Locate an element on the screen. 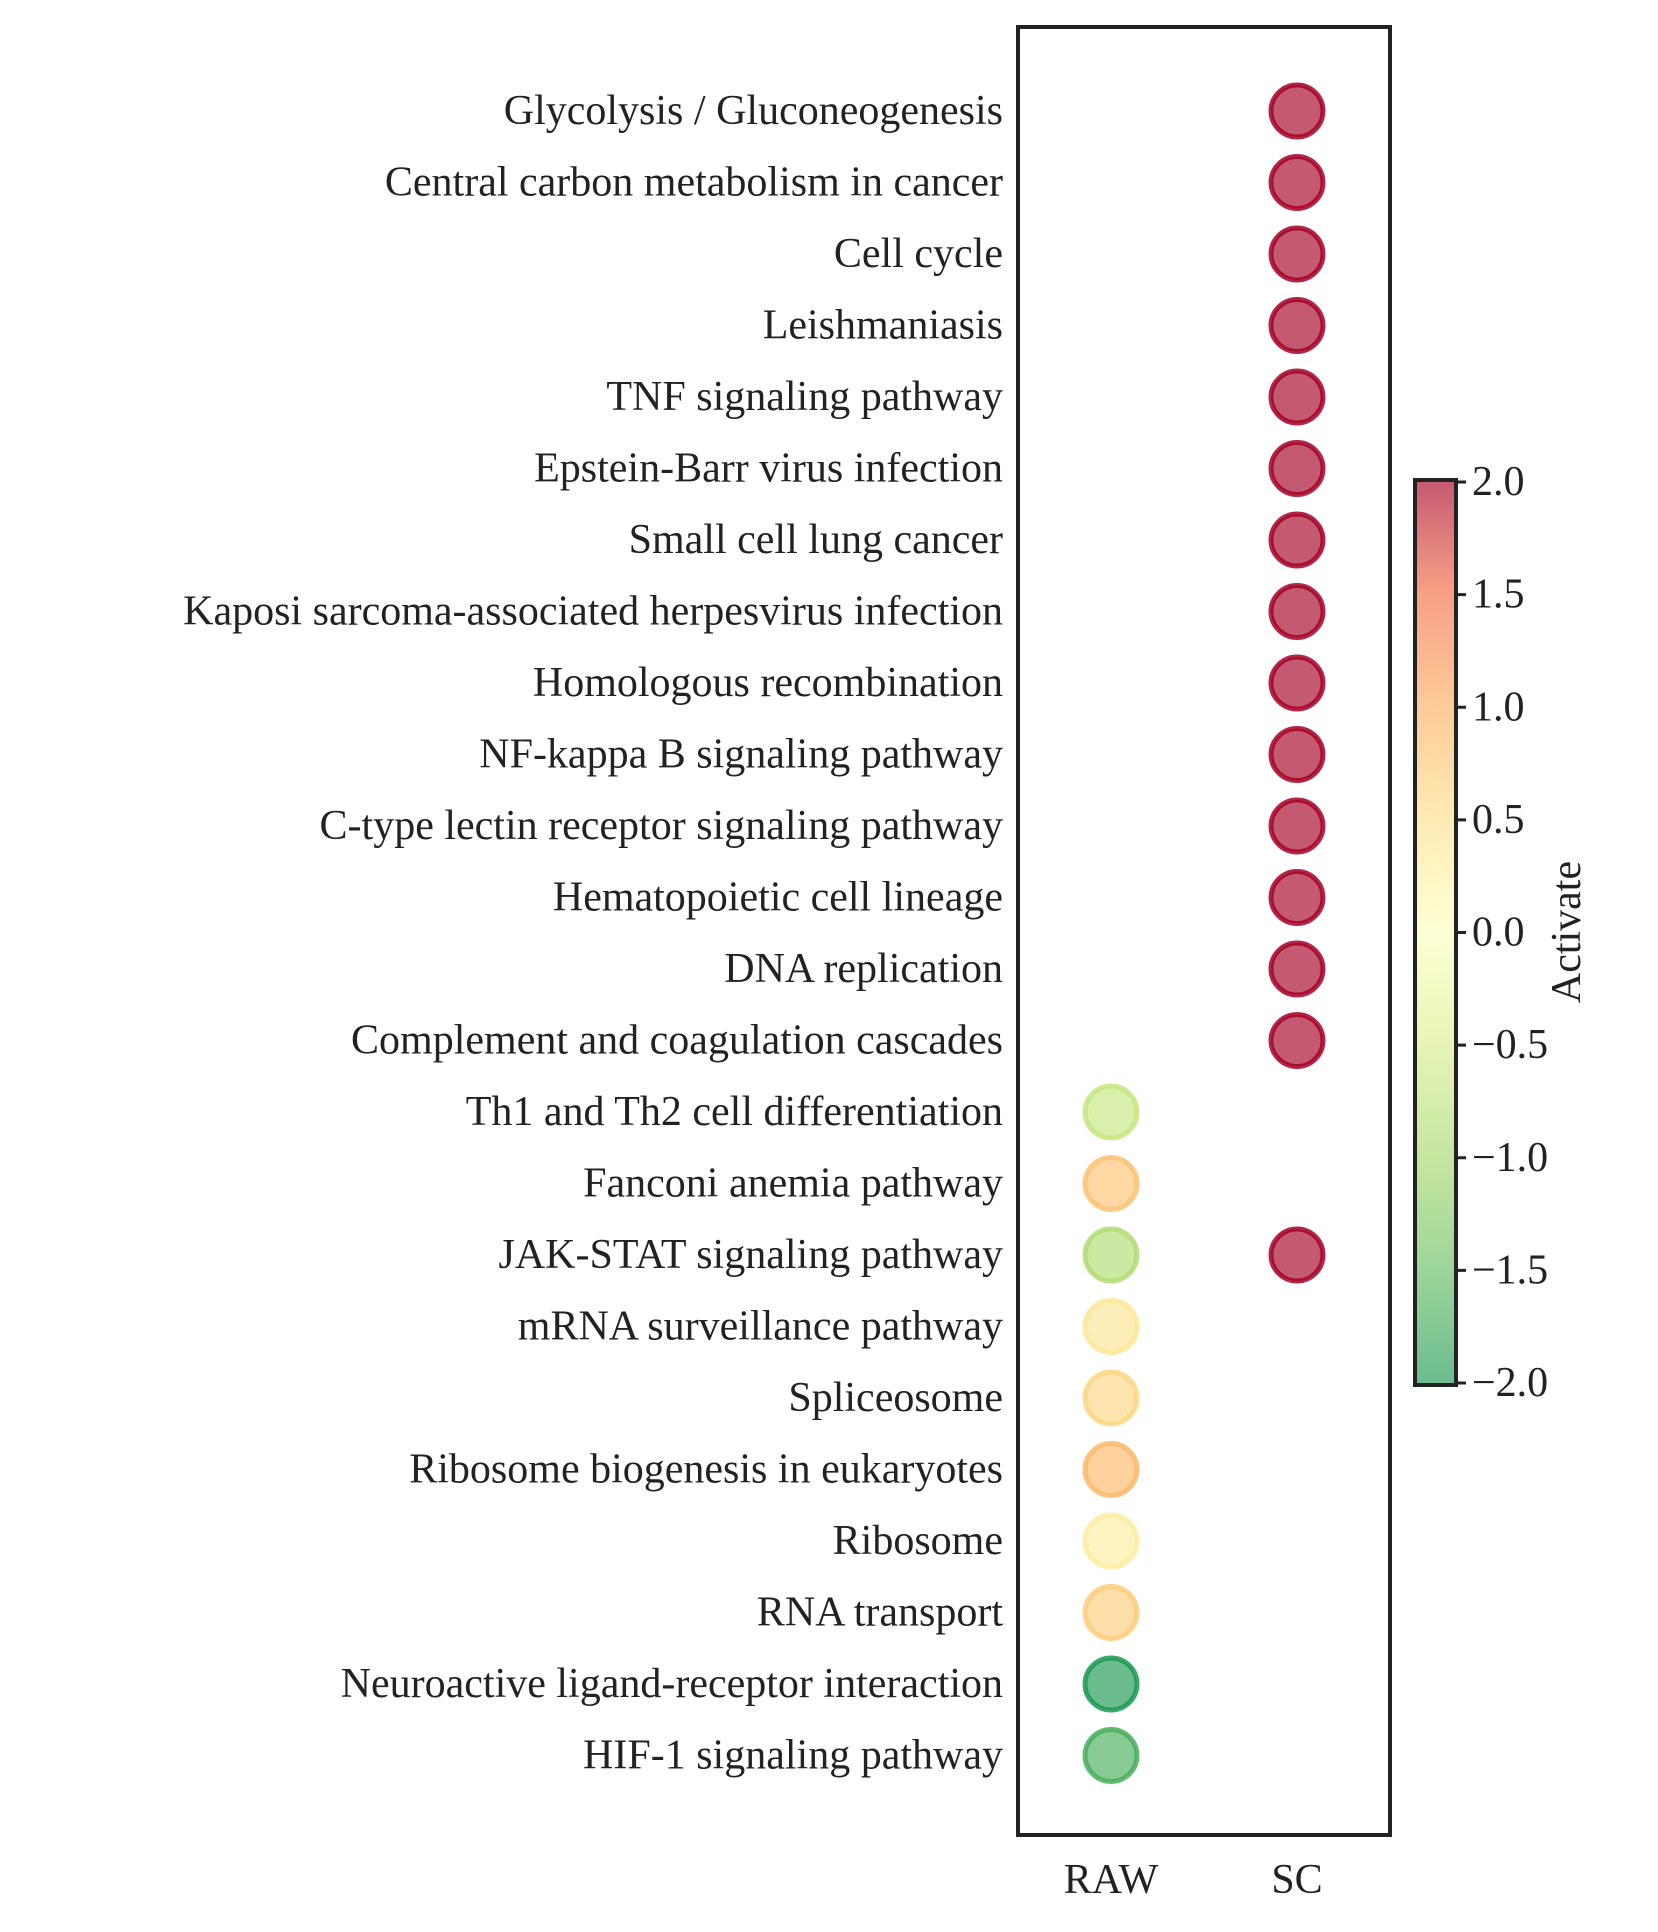 The width and height of the screenshot is (1658, 1932). y-tick-label: Cell cycle is located at coordinates (918, 254).